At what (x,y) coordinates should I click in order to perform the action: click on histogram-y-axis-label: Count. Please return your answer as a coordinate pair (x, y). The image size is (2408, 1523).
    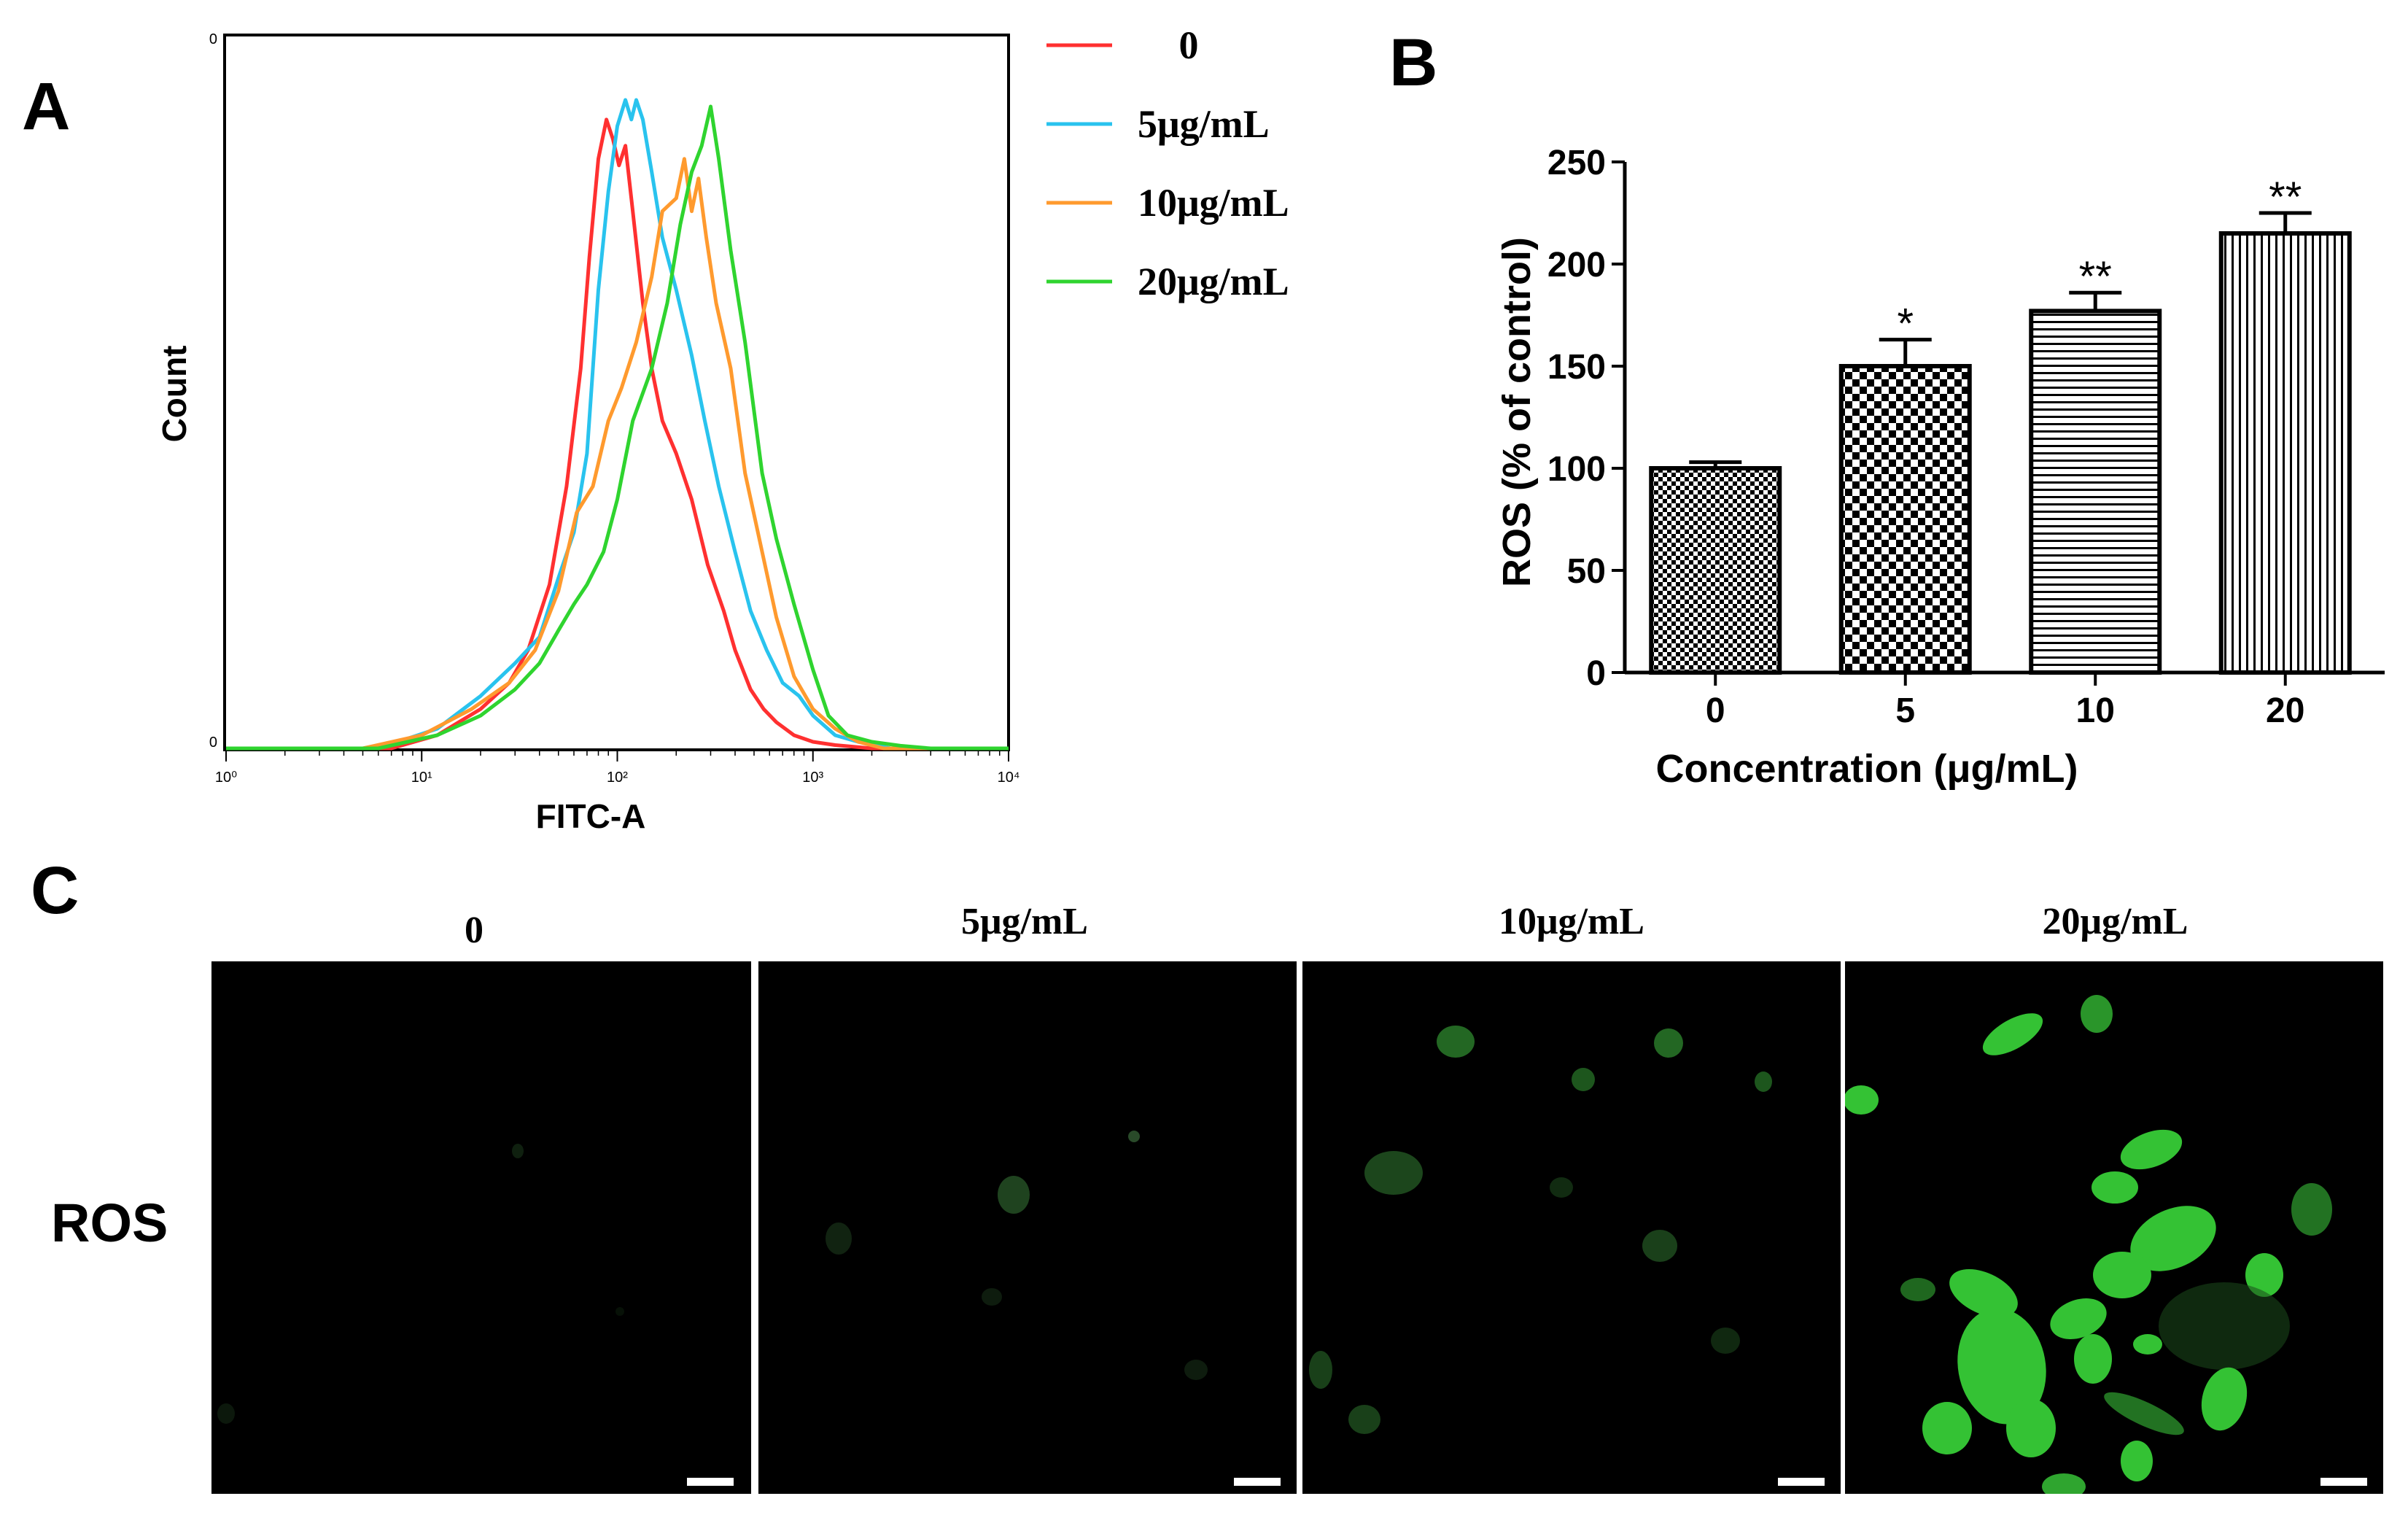
    Looking at the image, I should click on (174, 394).